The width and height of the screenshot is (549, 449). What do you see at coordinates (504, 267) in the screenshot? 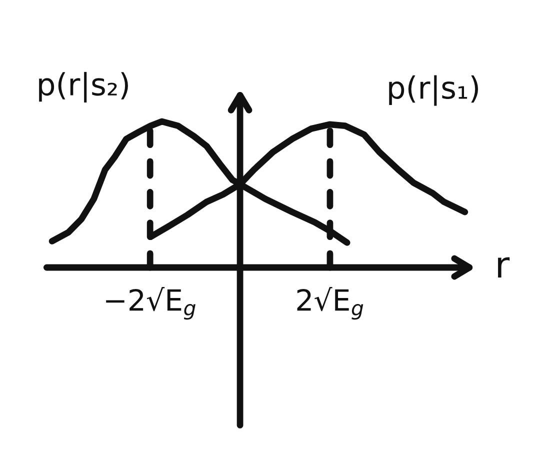
I see `x-axis-title: r` at bounding box center [504, 267].